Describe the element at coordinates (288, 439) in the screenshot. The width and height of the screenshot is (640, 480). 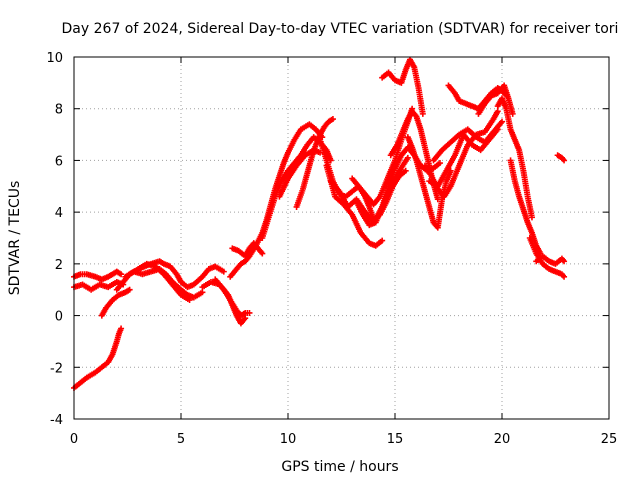
I see `x-tick-label: 10` at that location.